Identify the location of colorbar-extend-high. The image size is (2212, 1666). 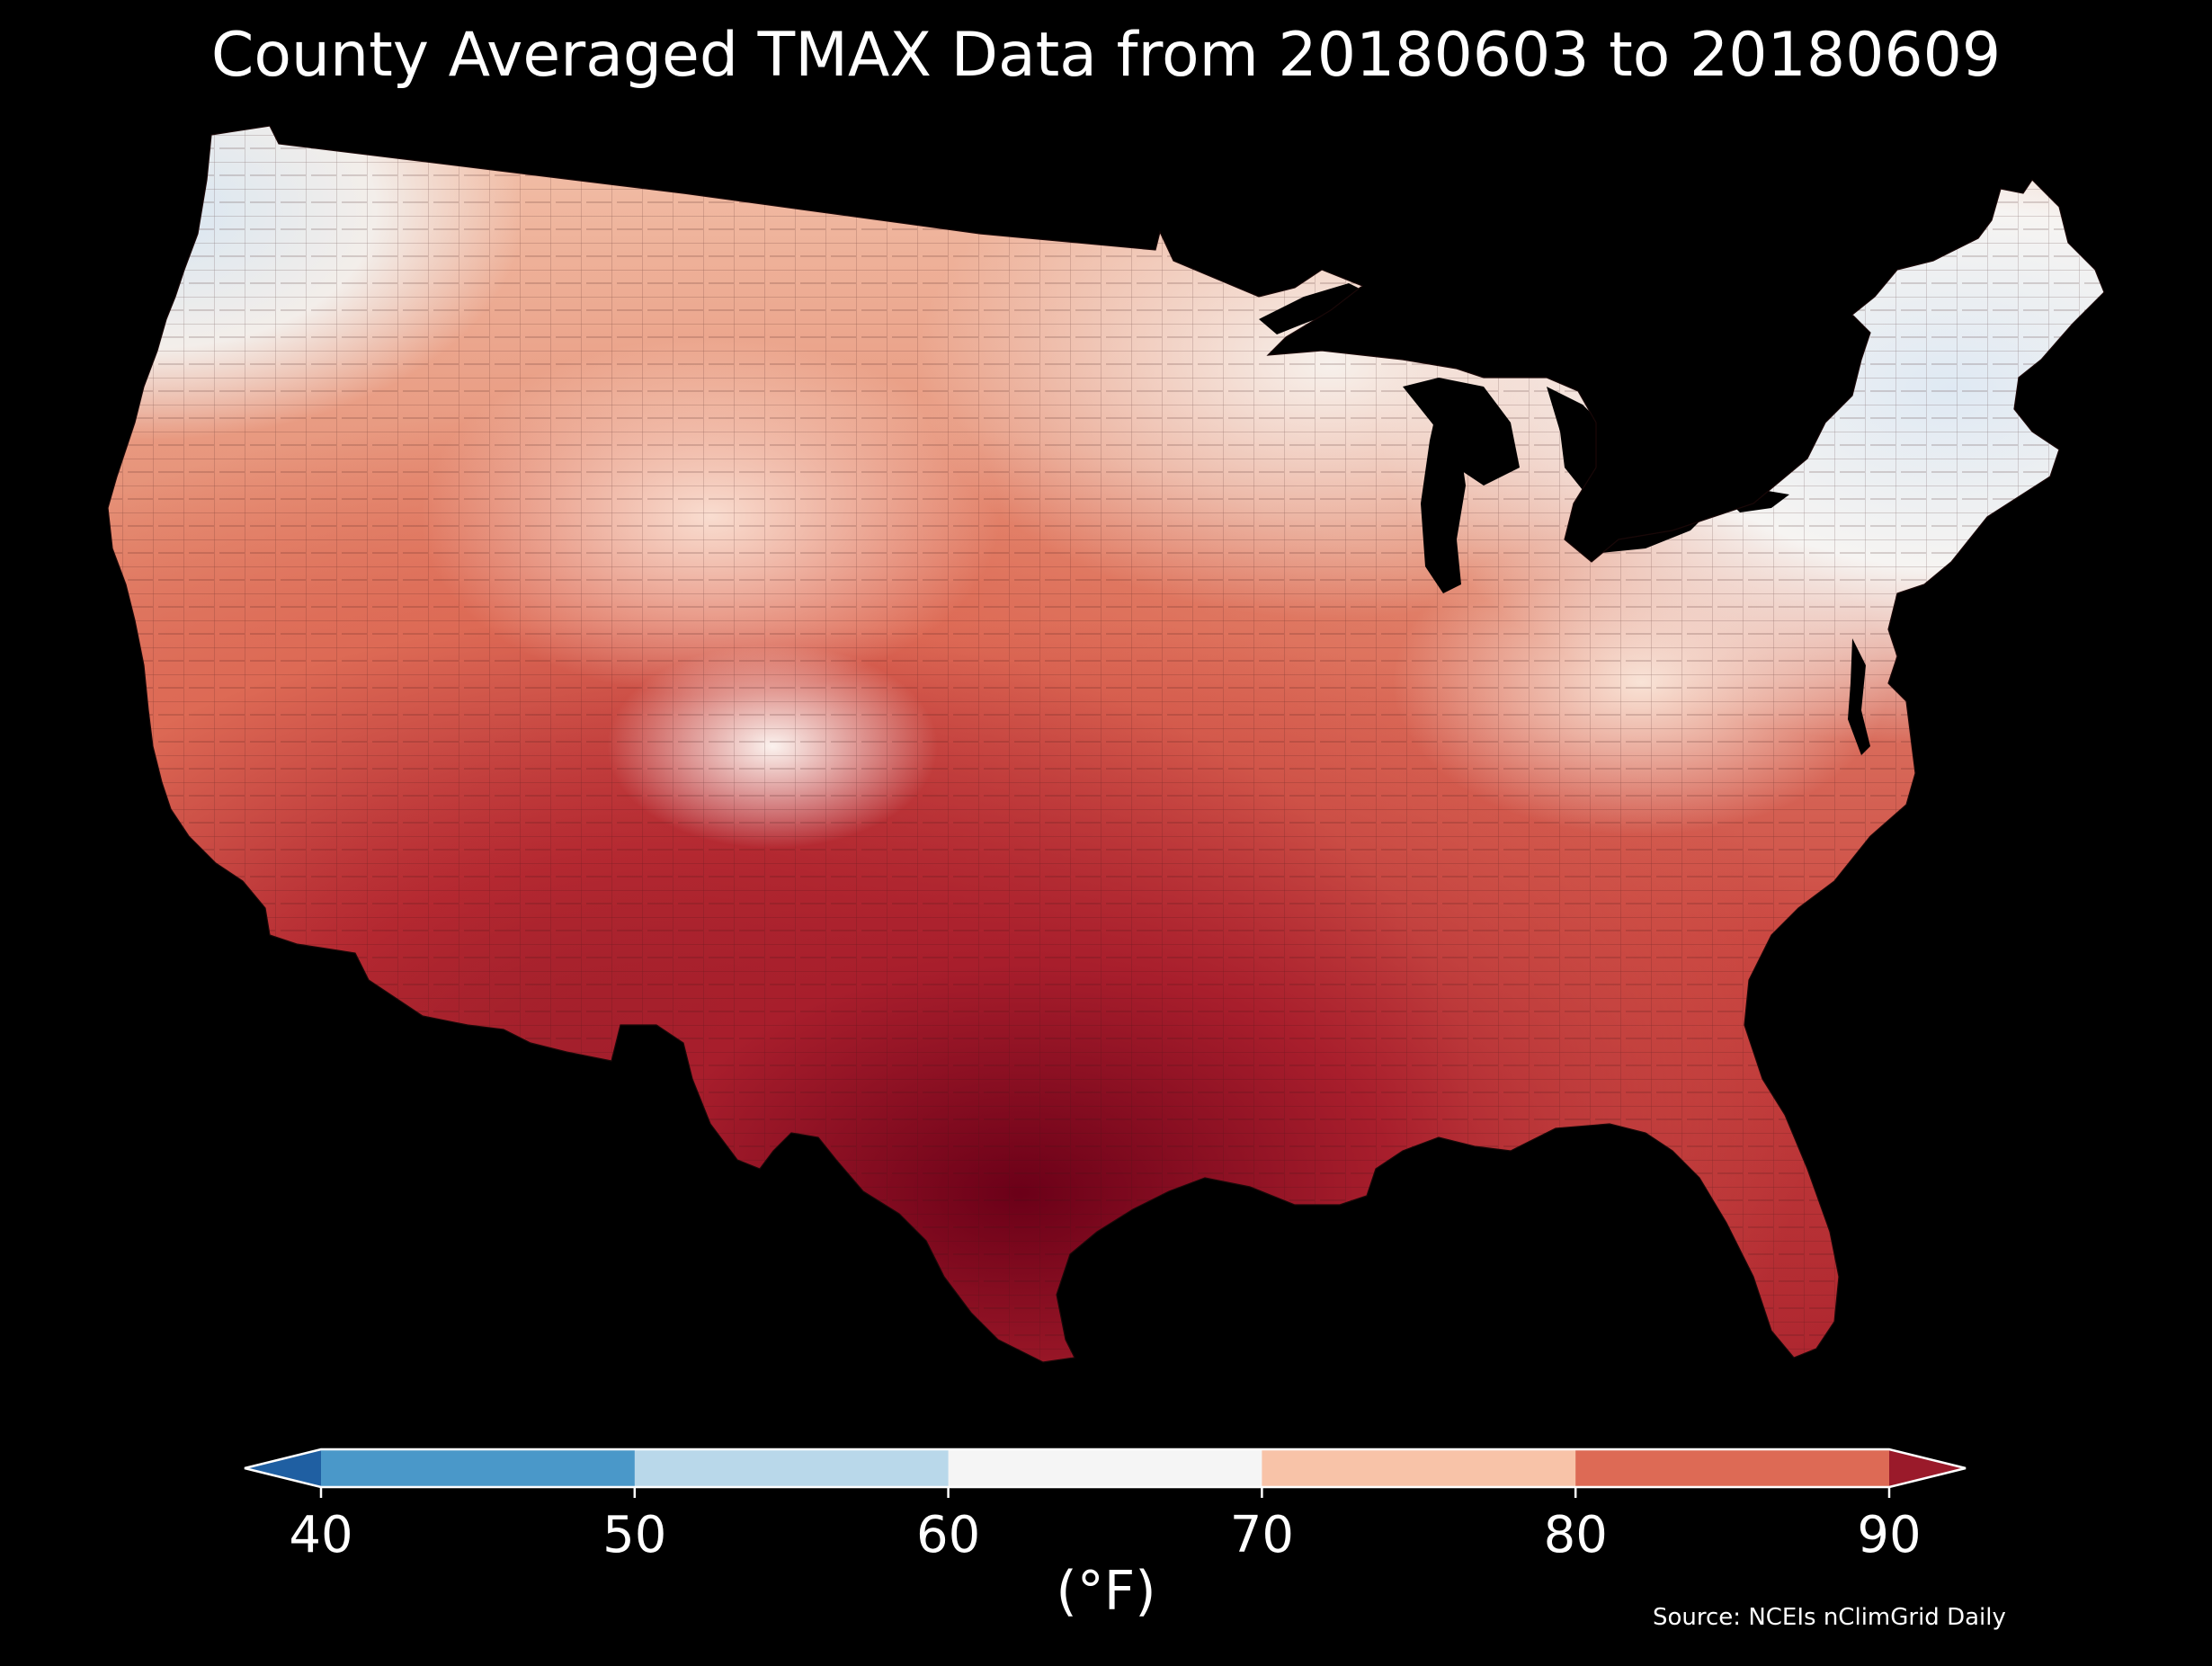
(1927, 1468).